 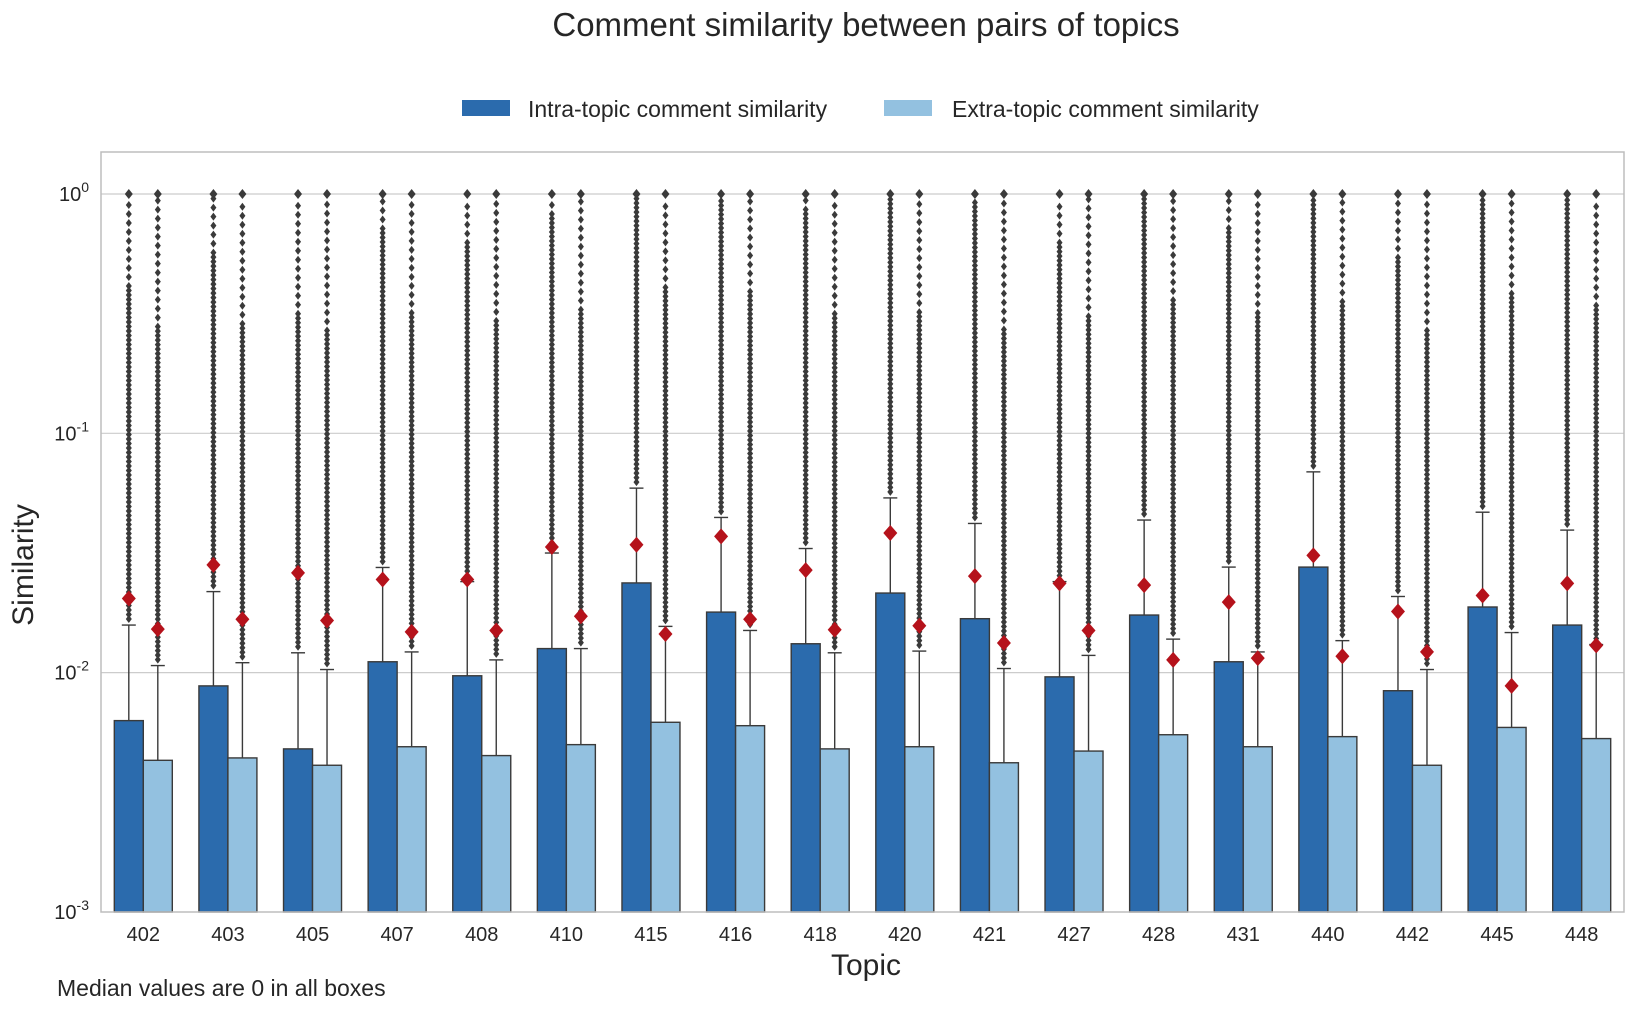 What do you see at coordinates (1567, 768) in the screenshot?
I see `box` at bounding box center [1567, 768].